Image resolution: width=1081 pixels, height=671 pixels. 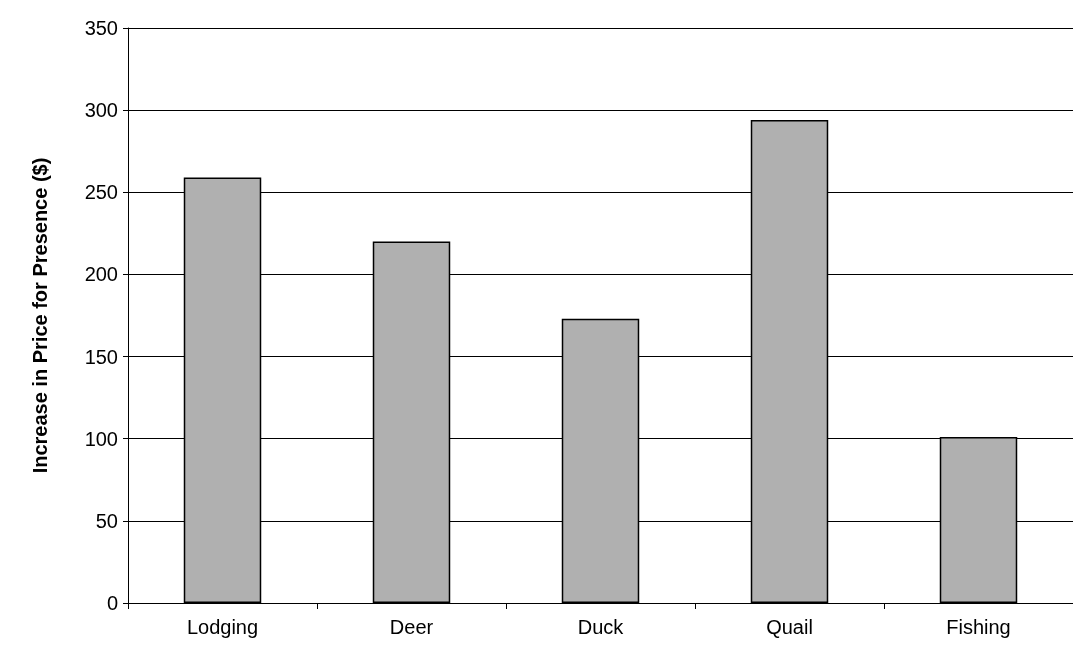 I want to click on x-tick-label: Lodging, so click(x=222, y=627).